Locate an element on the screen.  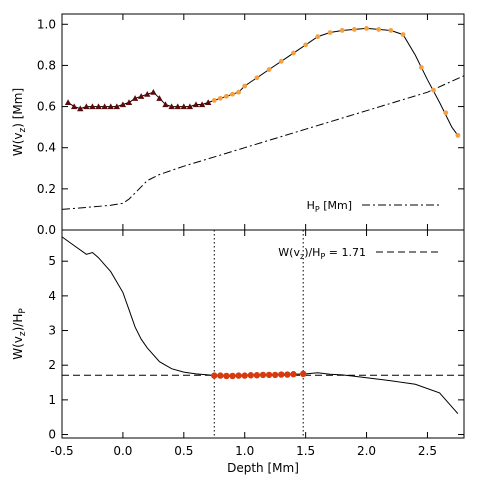
top-y-tick-label: 0.2 is located at coordinates (46, 189).